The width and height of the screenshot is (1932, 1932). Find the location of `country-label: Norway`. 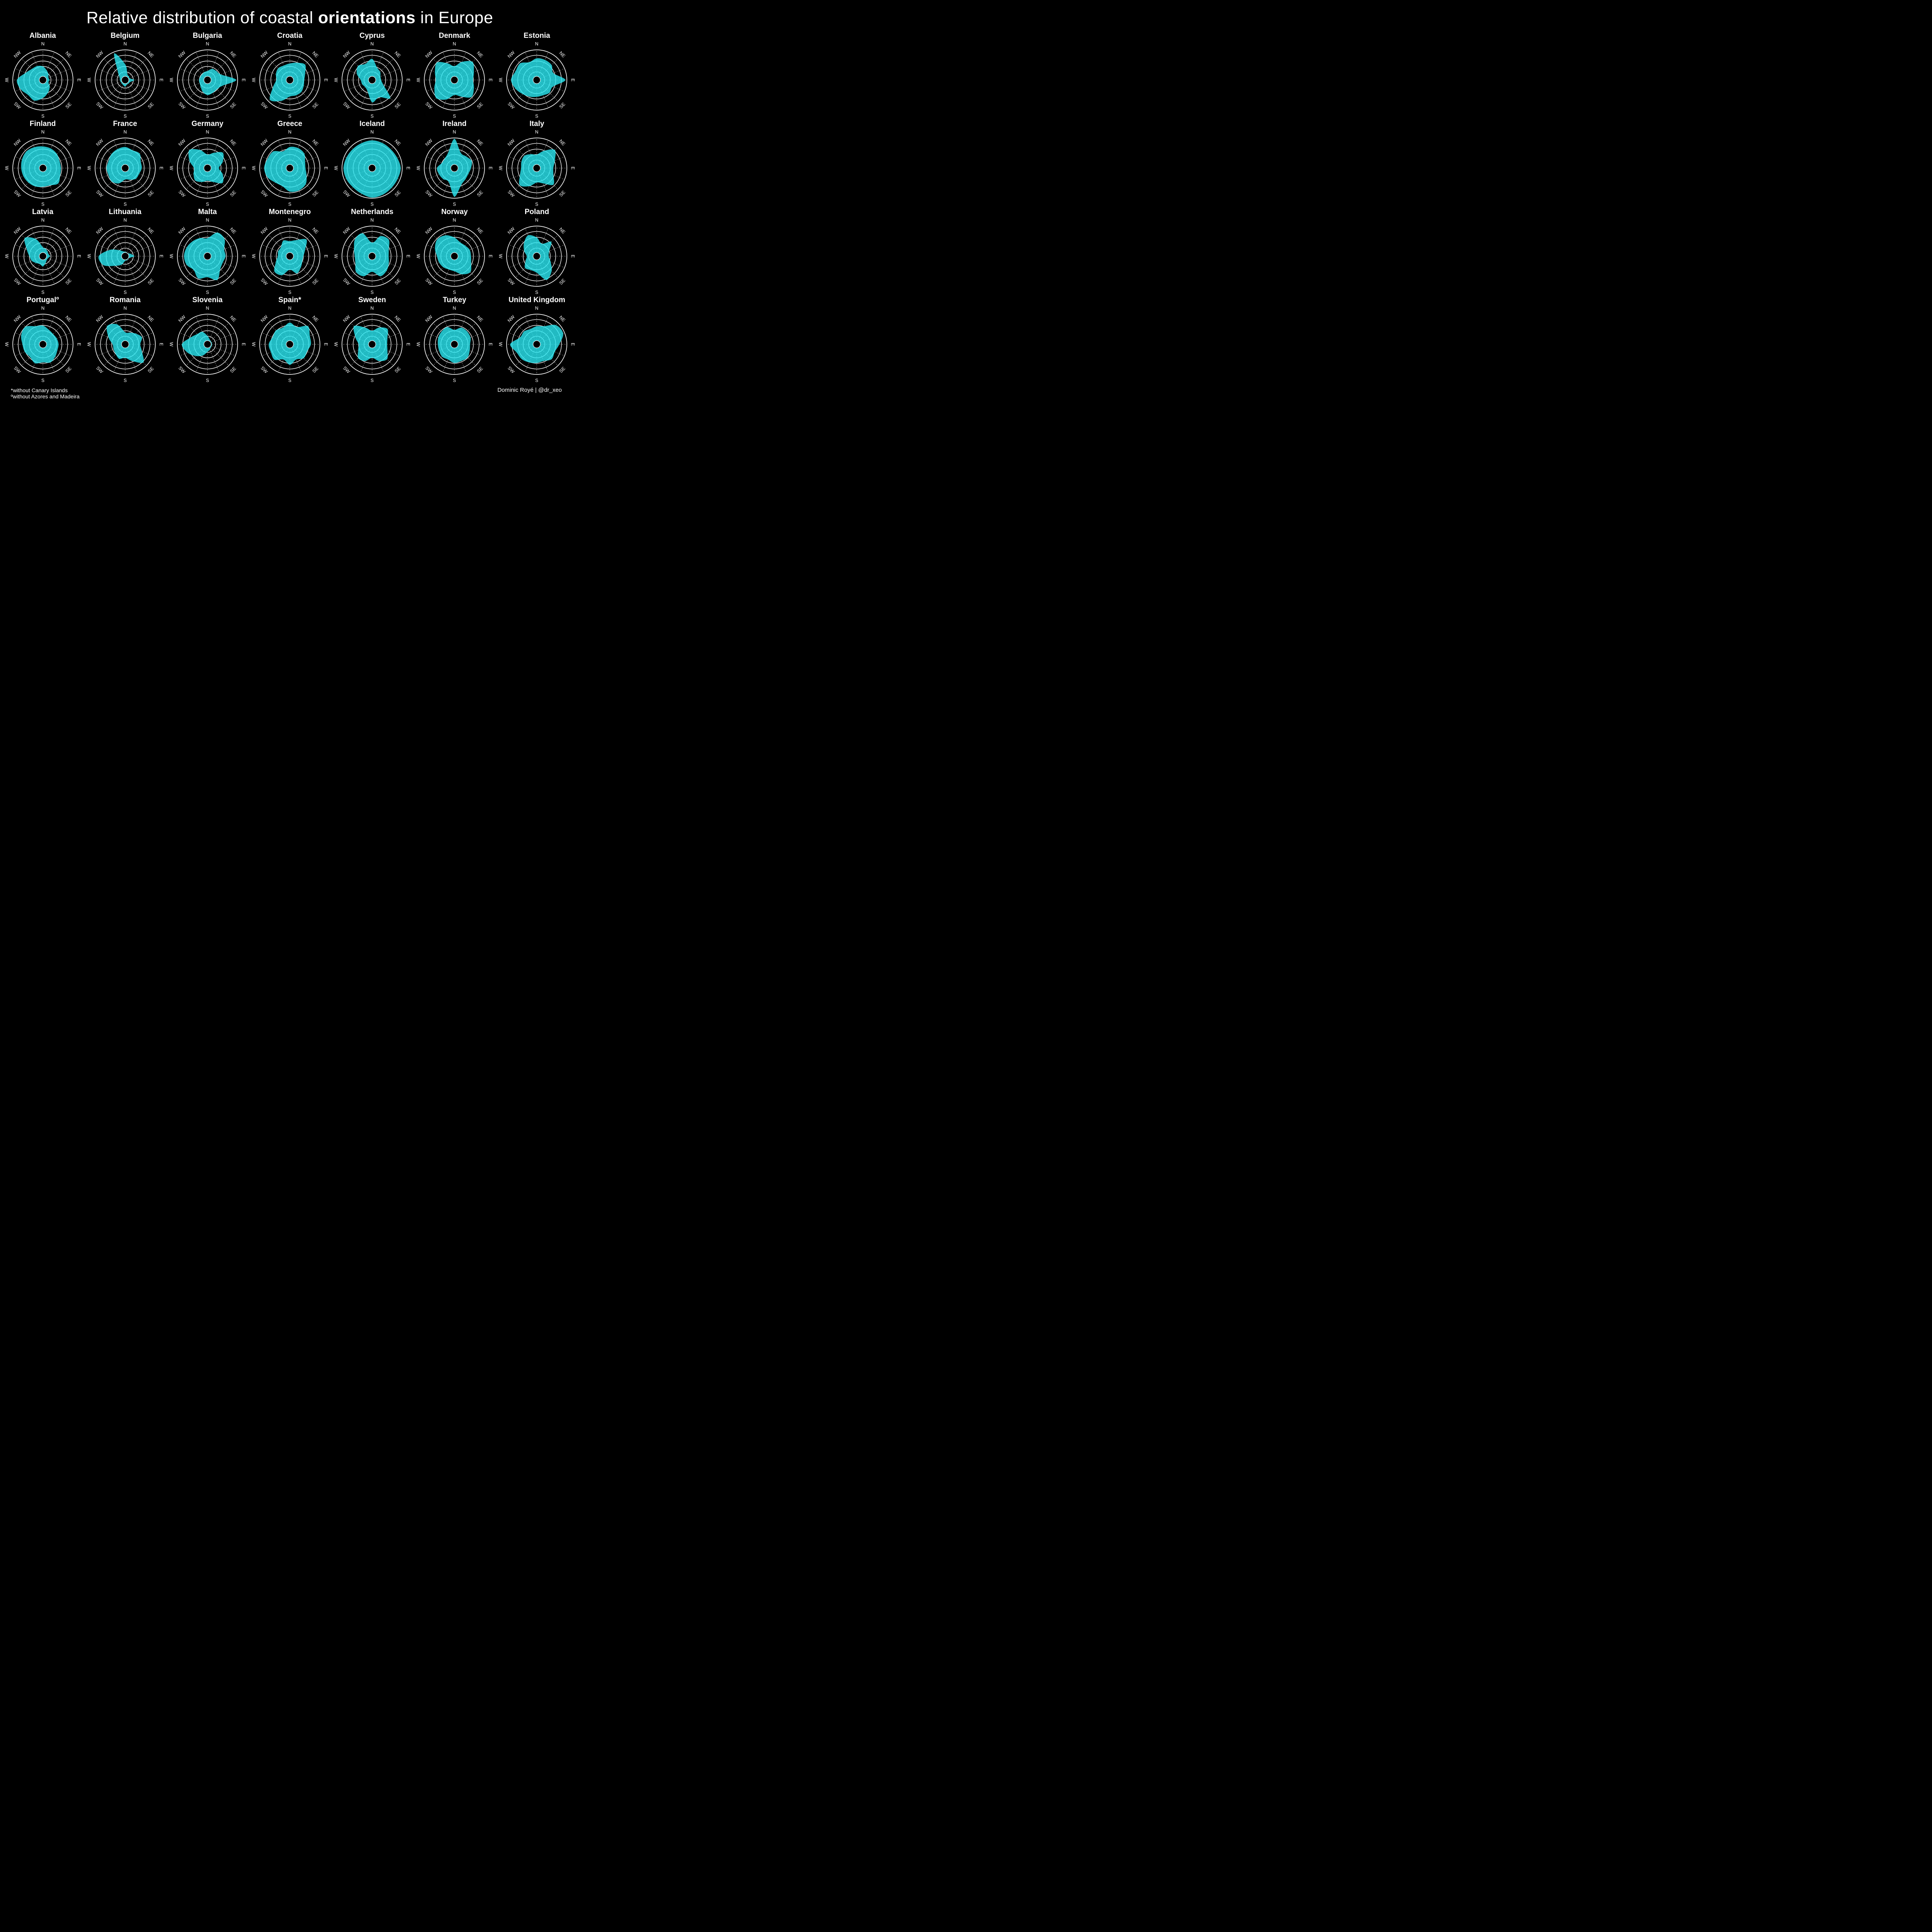

country-label: Norway is located at coordinates (454, 212).